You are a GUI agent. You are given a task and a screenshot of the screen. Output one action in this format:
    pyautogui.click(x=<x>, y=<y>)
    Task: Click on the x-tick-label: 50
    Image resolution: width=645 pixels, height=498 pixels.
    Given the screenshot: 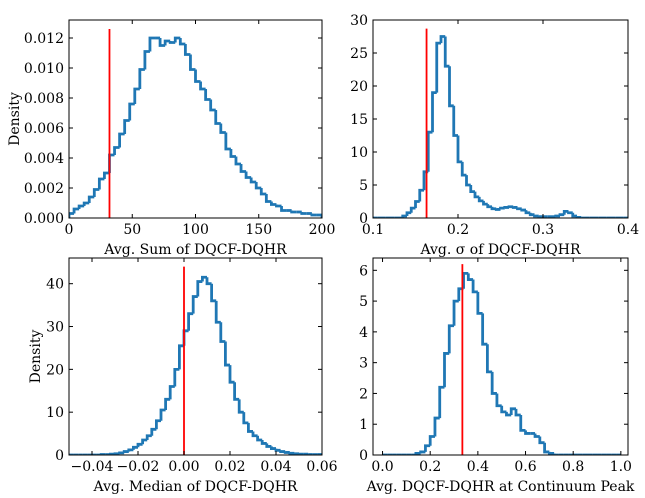 What is the action you would take?
    pyautogui.click(x=132, y=230)
    